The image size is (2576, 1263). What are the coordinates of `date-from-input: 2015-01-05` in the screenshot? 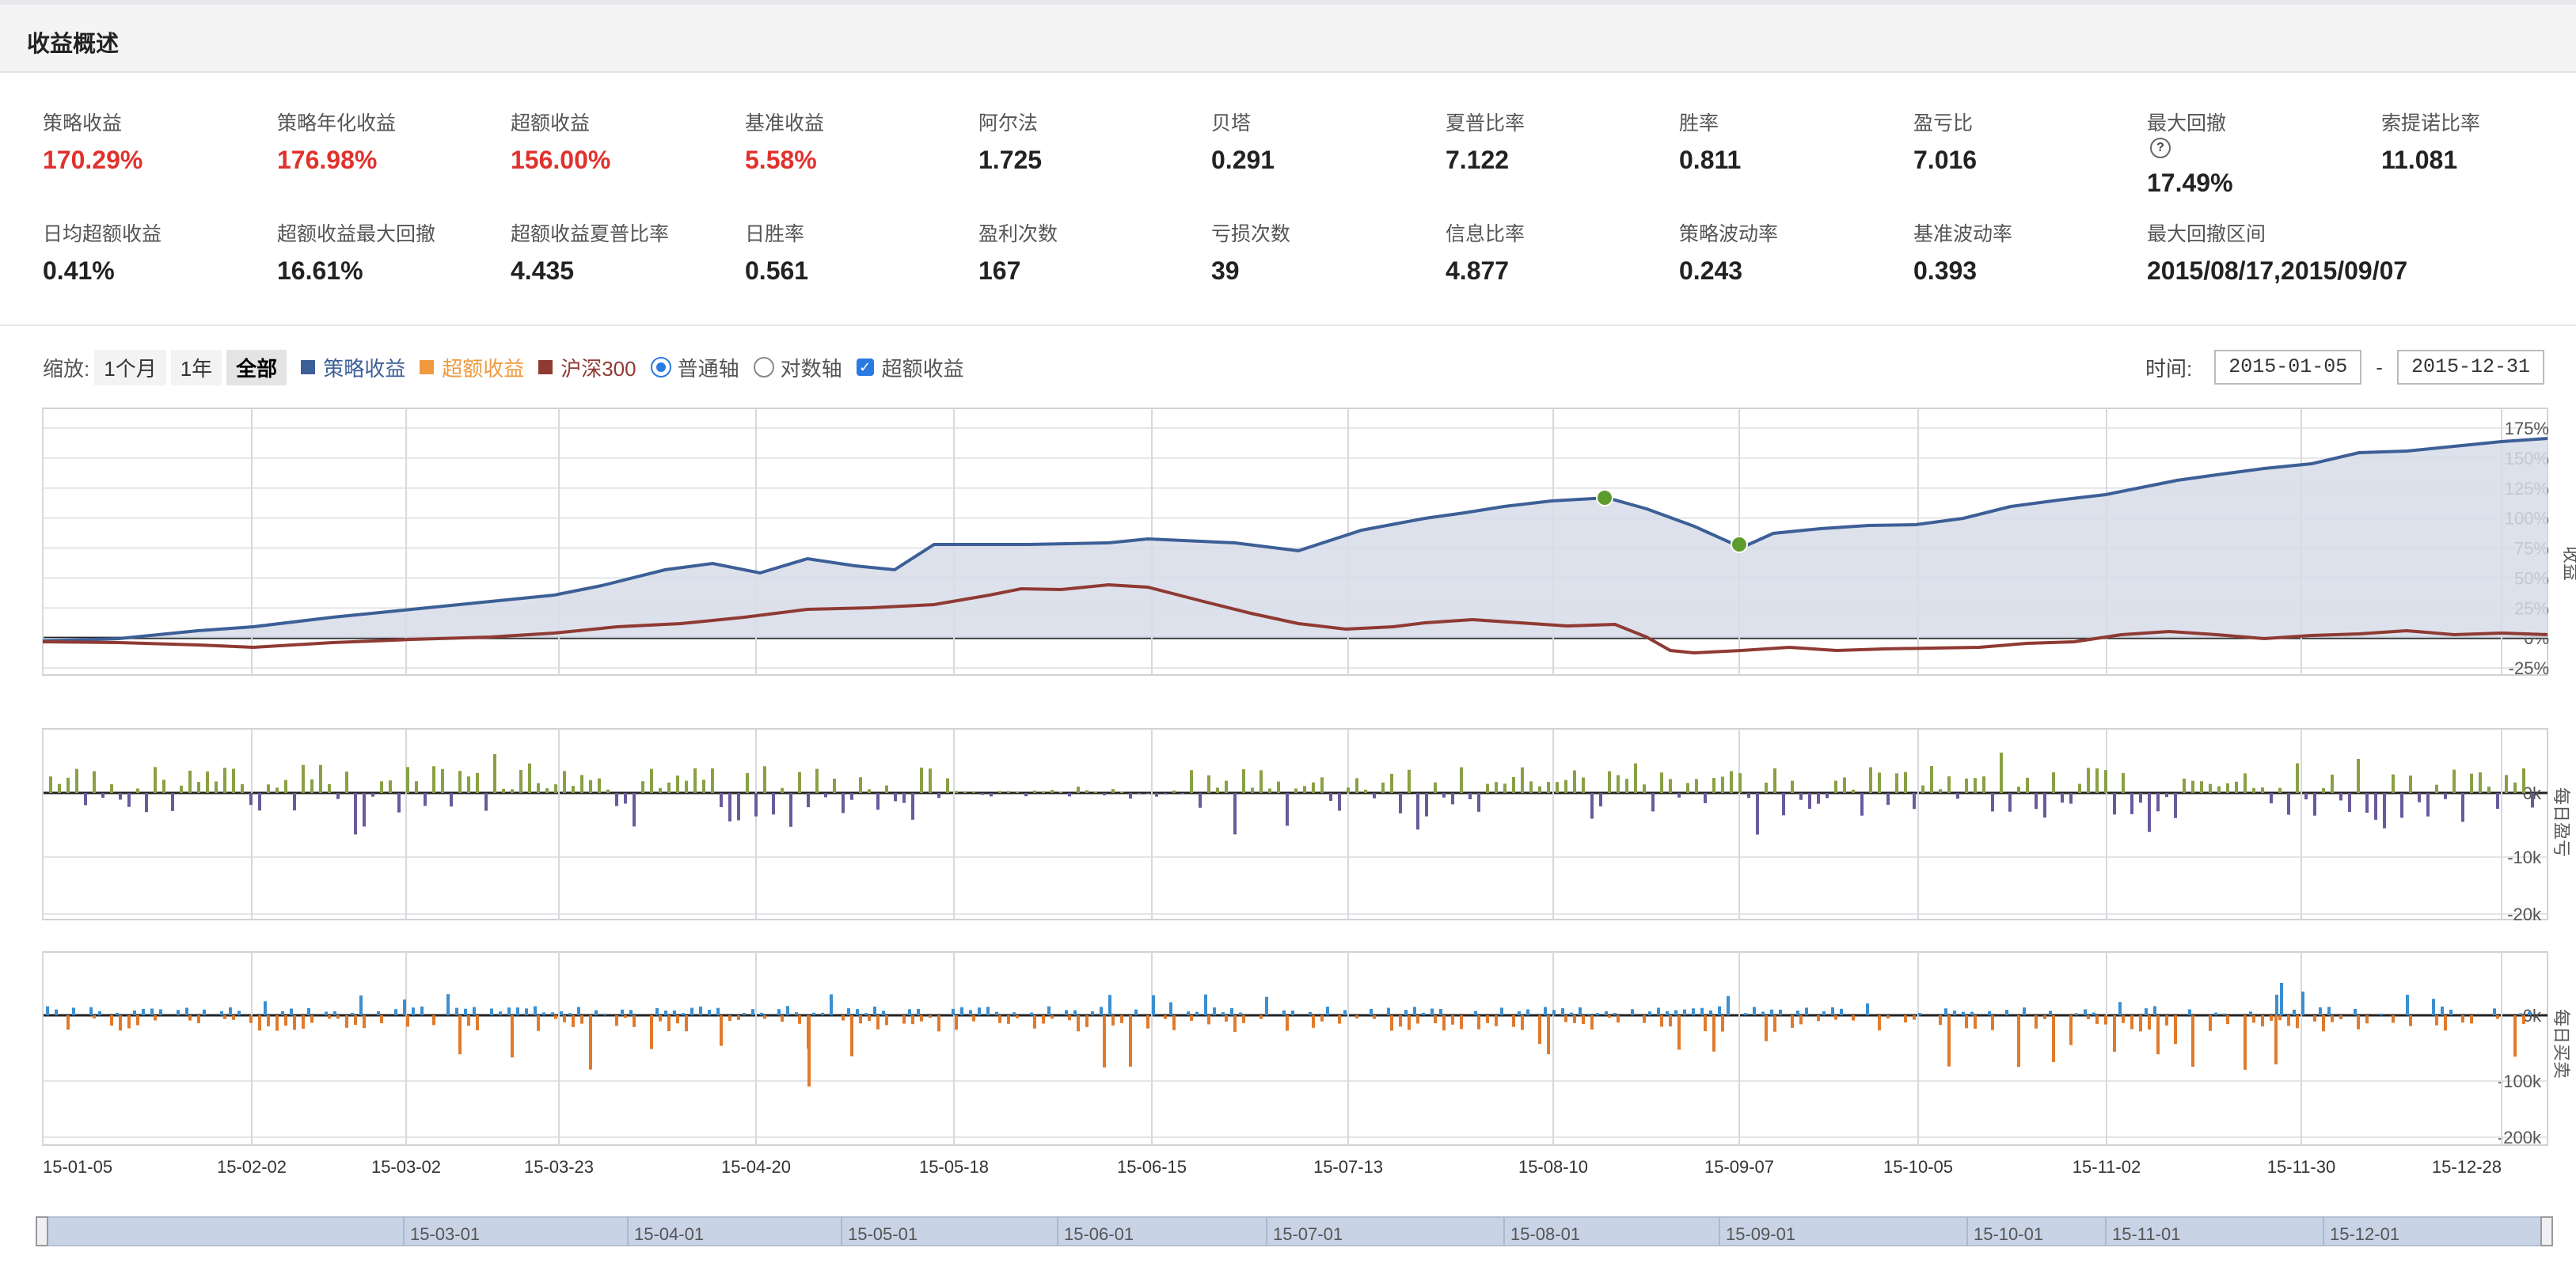 It's located at (2288, 367).